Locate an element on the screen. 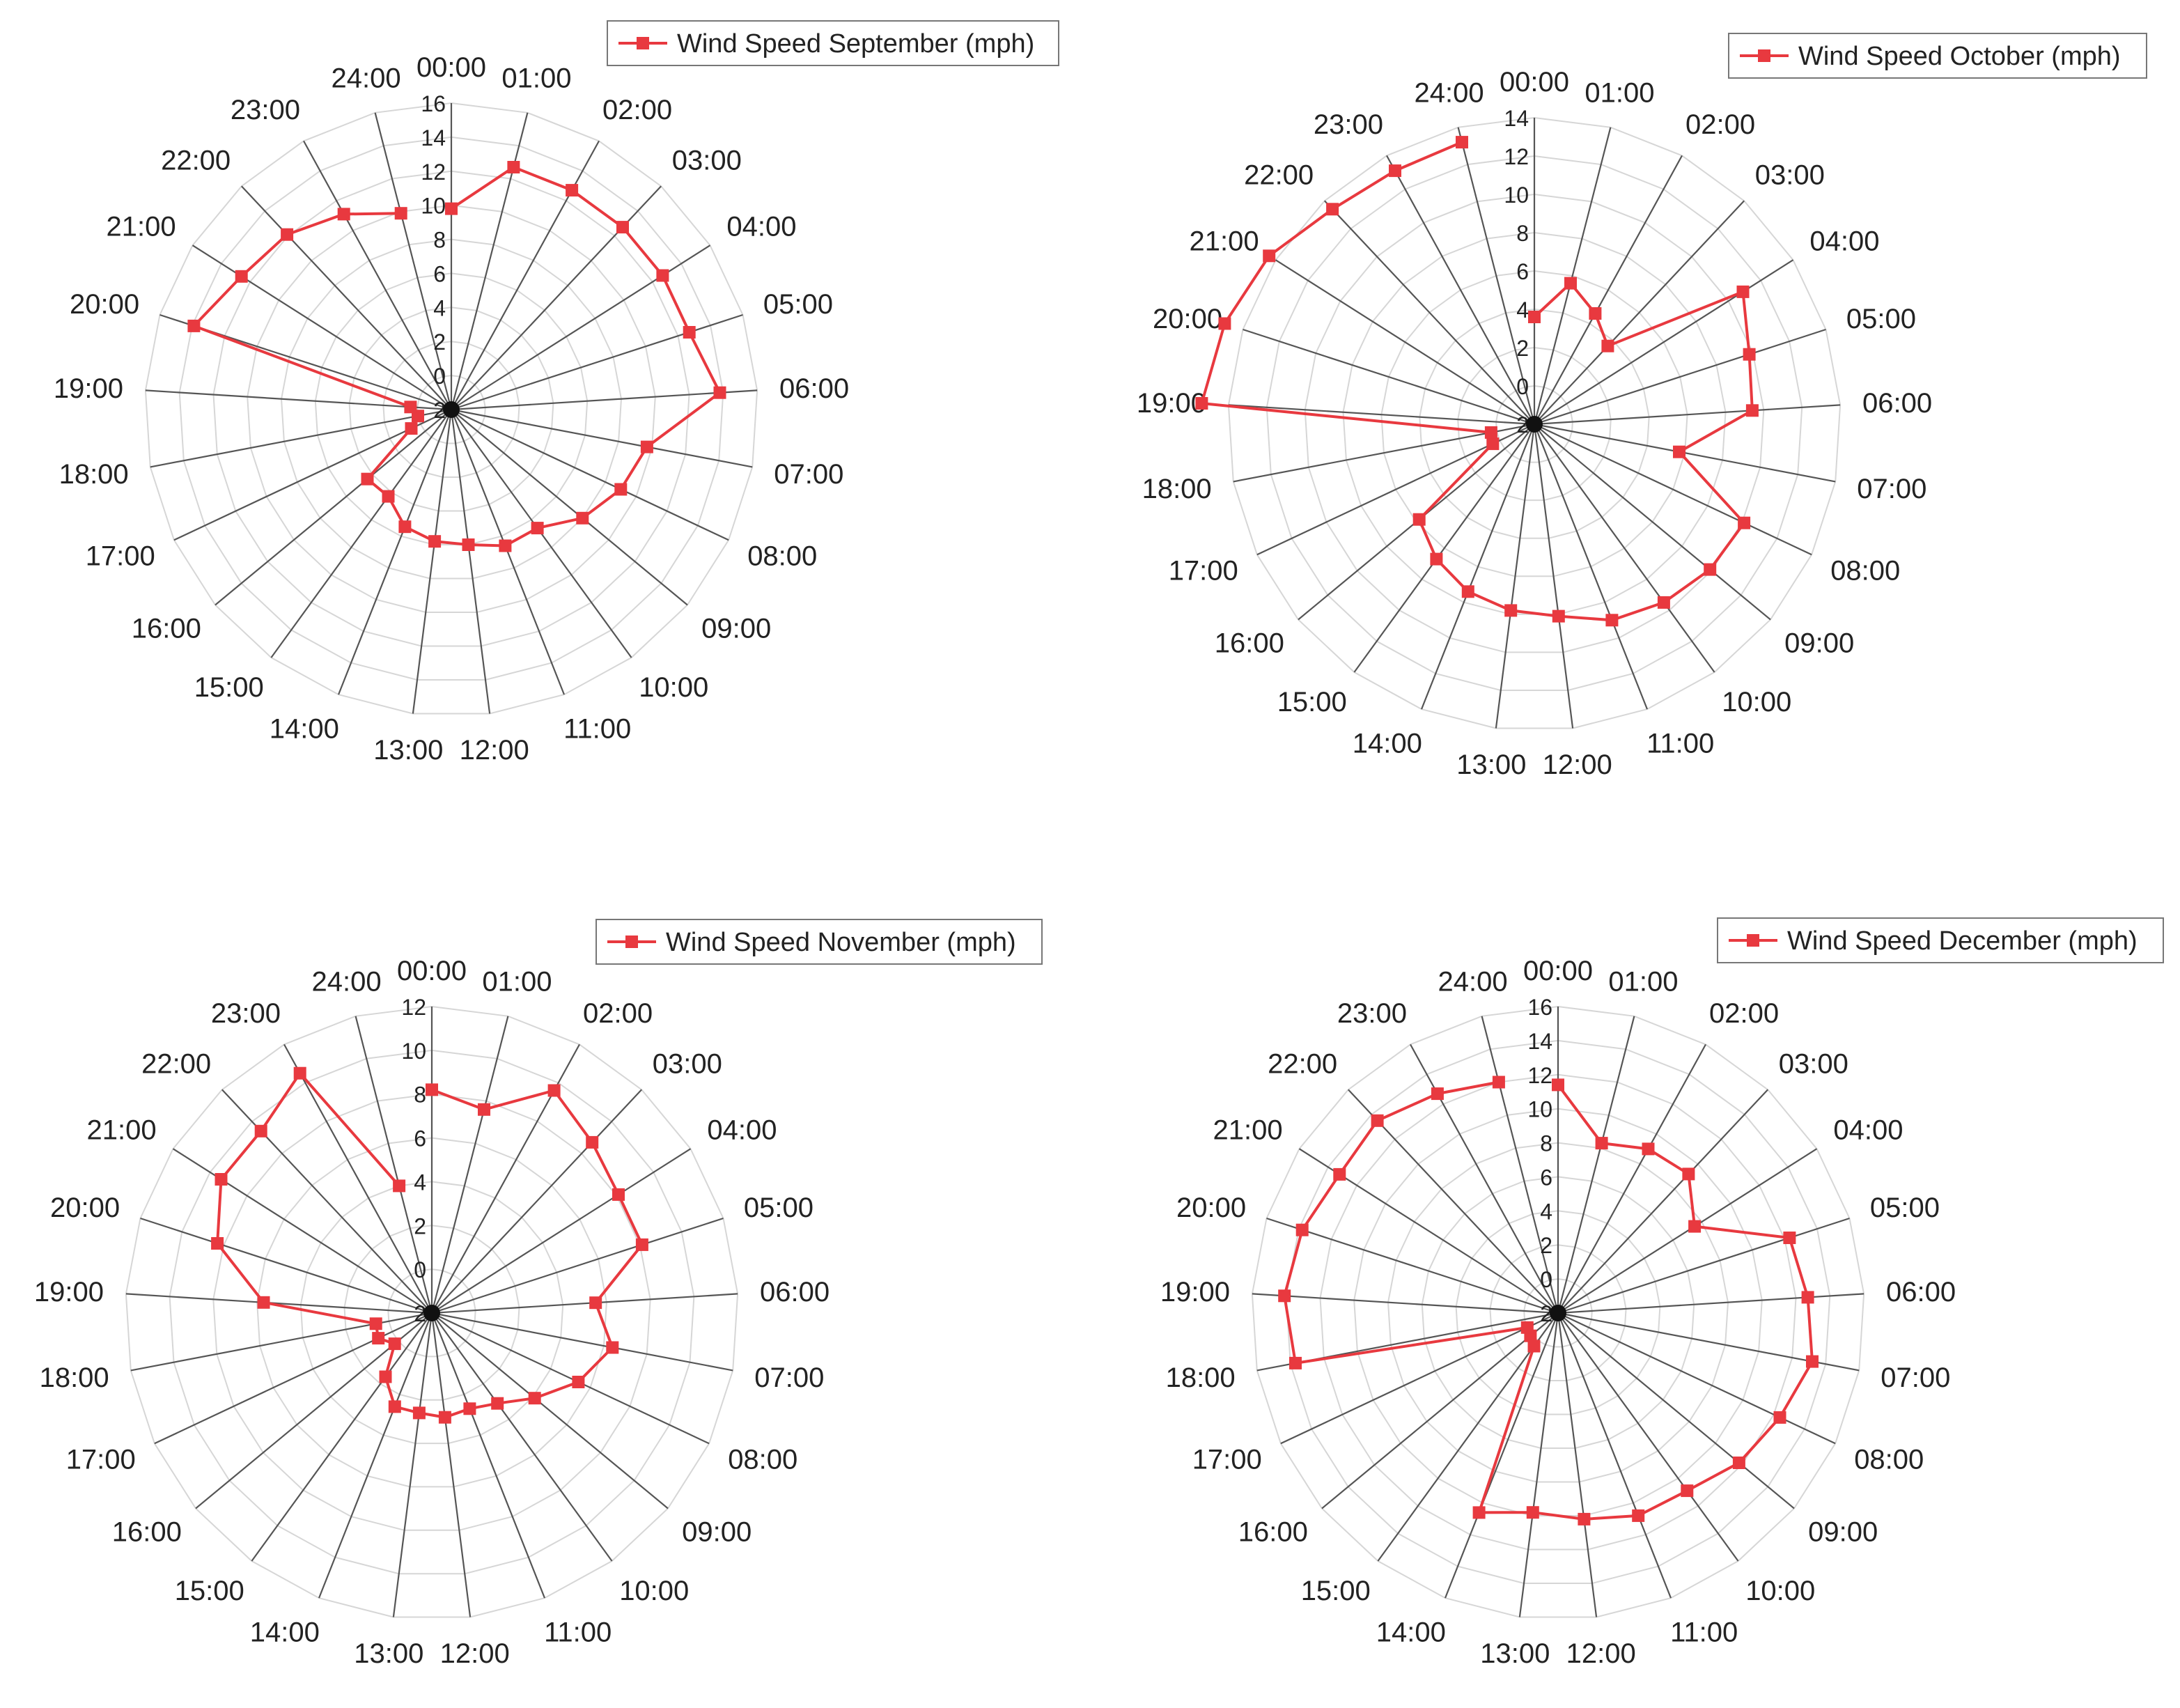 The width and height of the screenshot is (2180, 1708). category-label: 03:00 is located at coordinates (707, 160).